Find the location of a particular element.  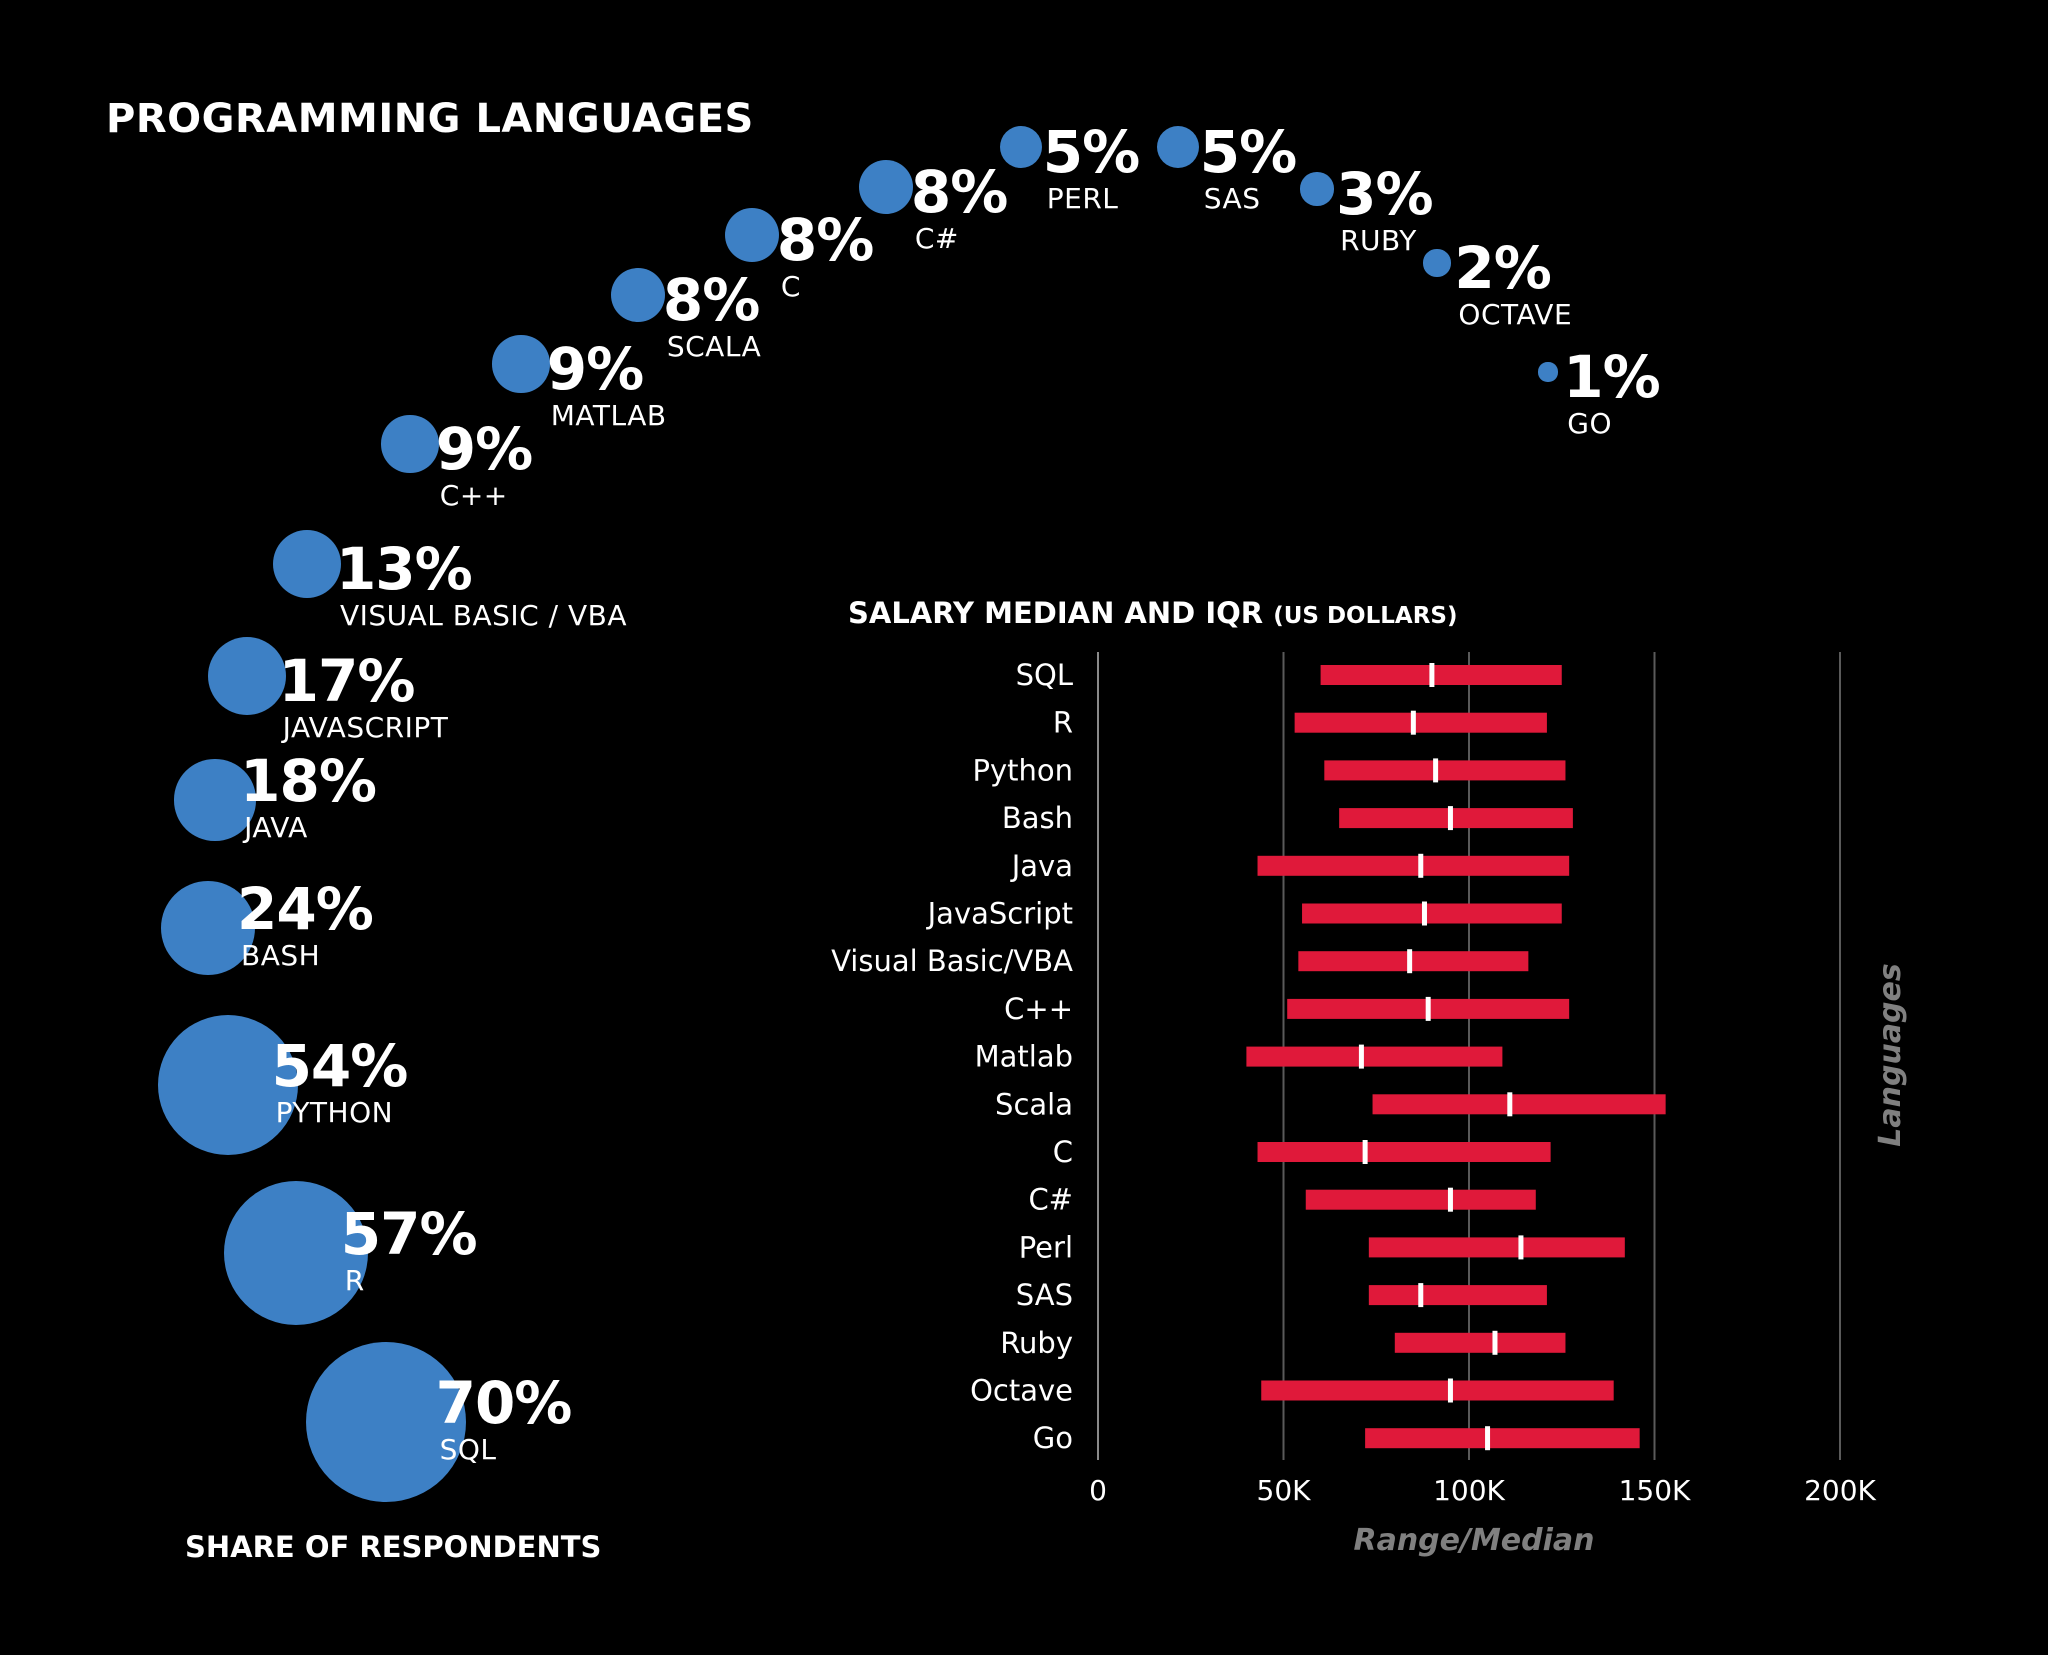

bubble-pct-python: 54% is located at coordinates (340, 1066).